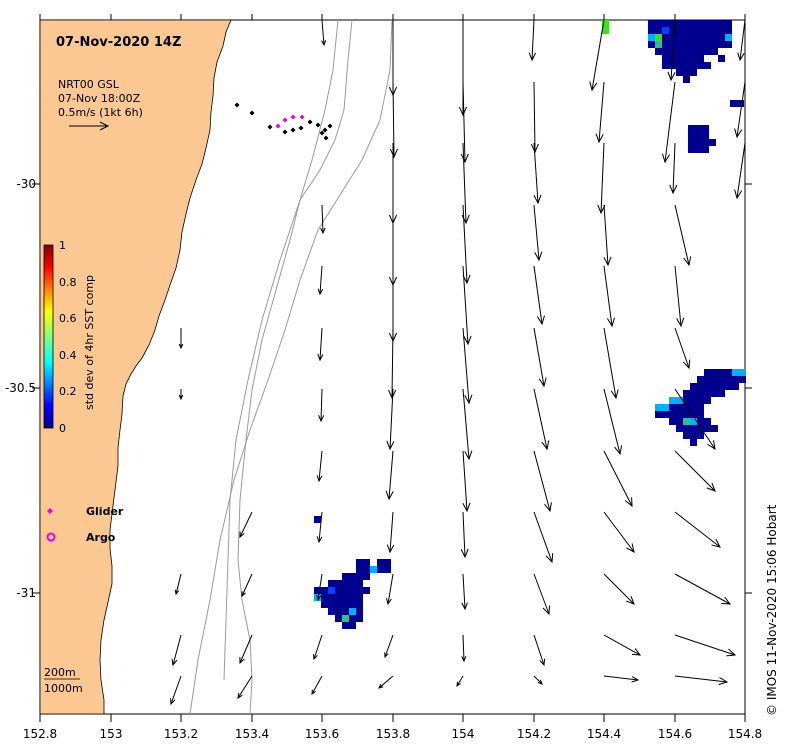 The image size is (789, 750). Describe the element at coordinates (50, 511) in the screenshot. I see `glider-legend-marker` at that location.